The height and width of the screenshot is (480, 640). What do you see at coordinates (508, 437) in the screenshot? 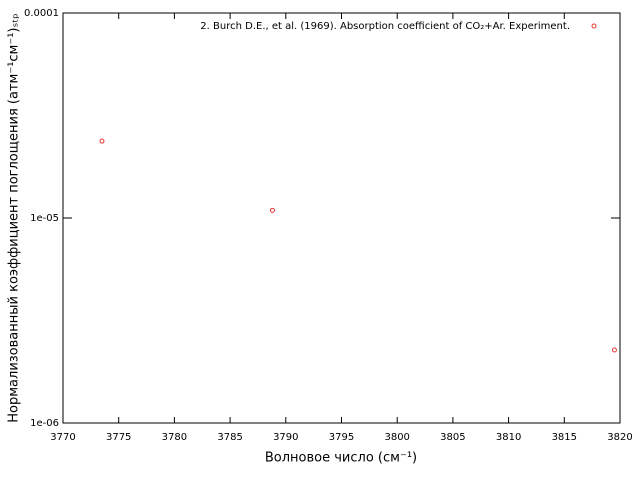
I see `x-tick-label: 3810` at bounding box center [508, 437].